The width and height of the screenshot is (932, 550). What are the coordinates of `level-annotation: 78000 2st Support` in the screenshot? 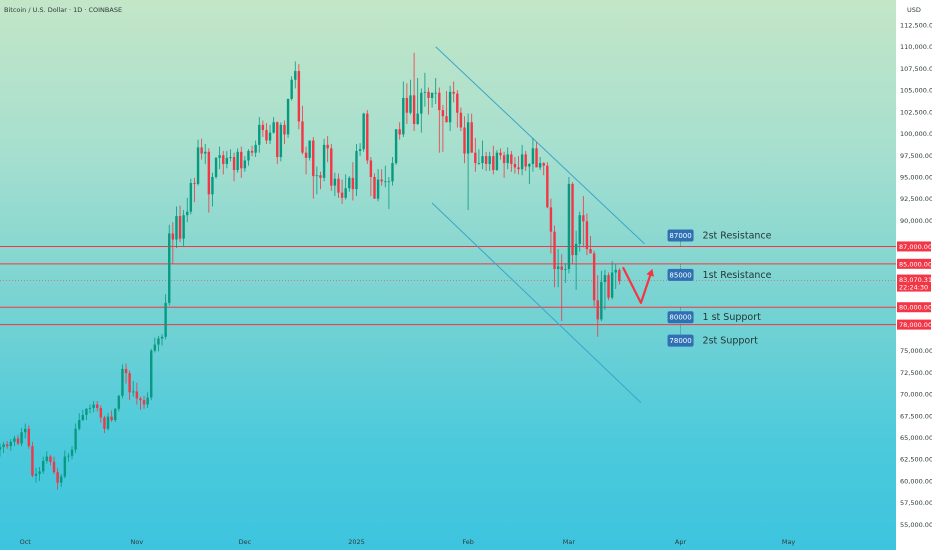 It's located at (713, 335).